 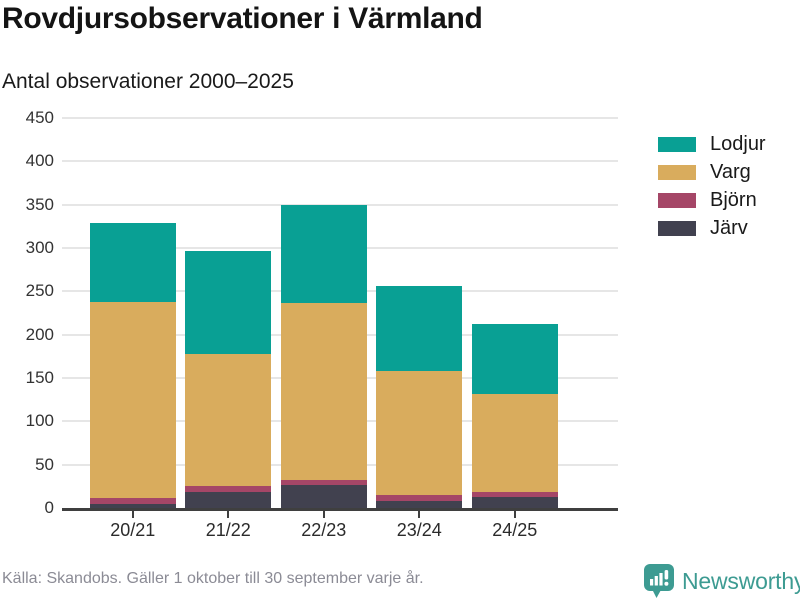 I want to click on bar-segment-järv-23-24, so click(x=419, y=504).